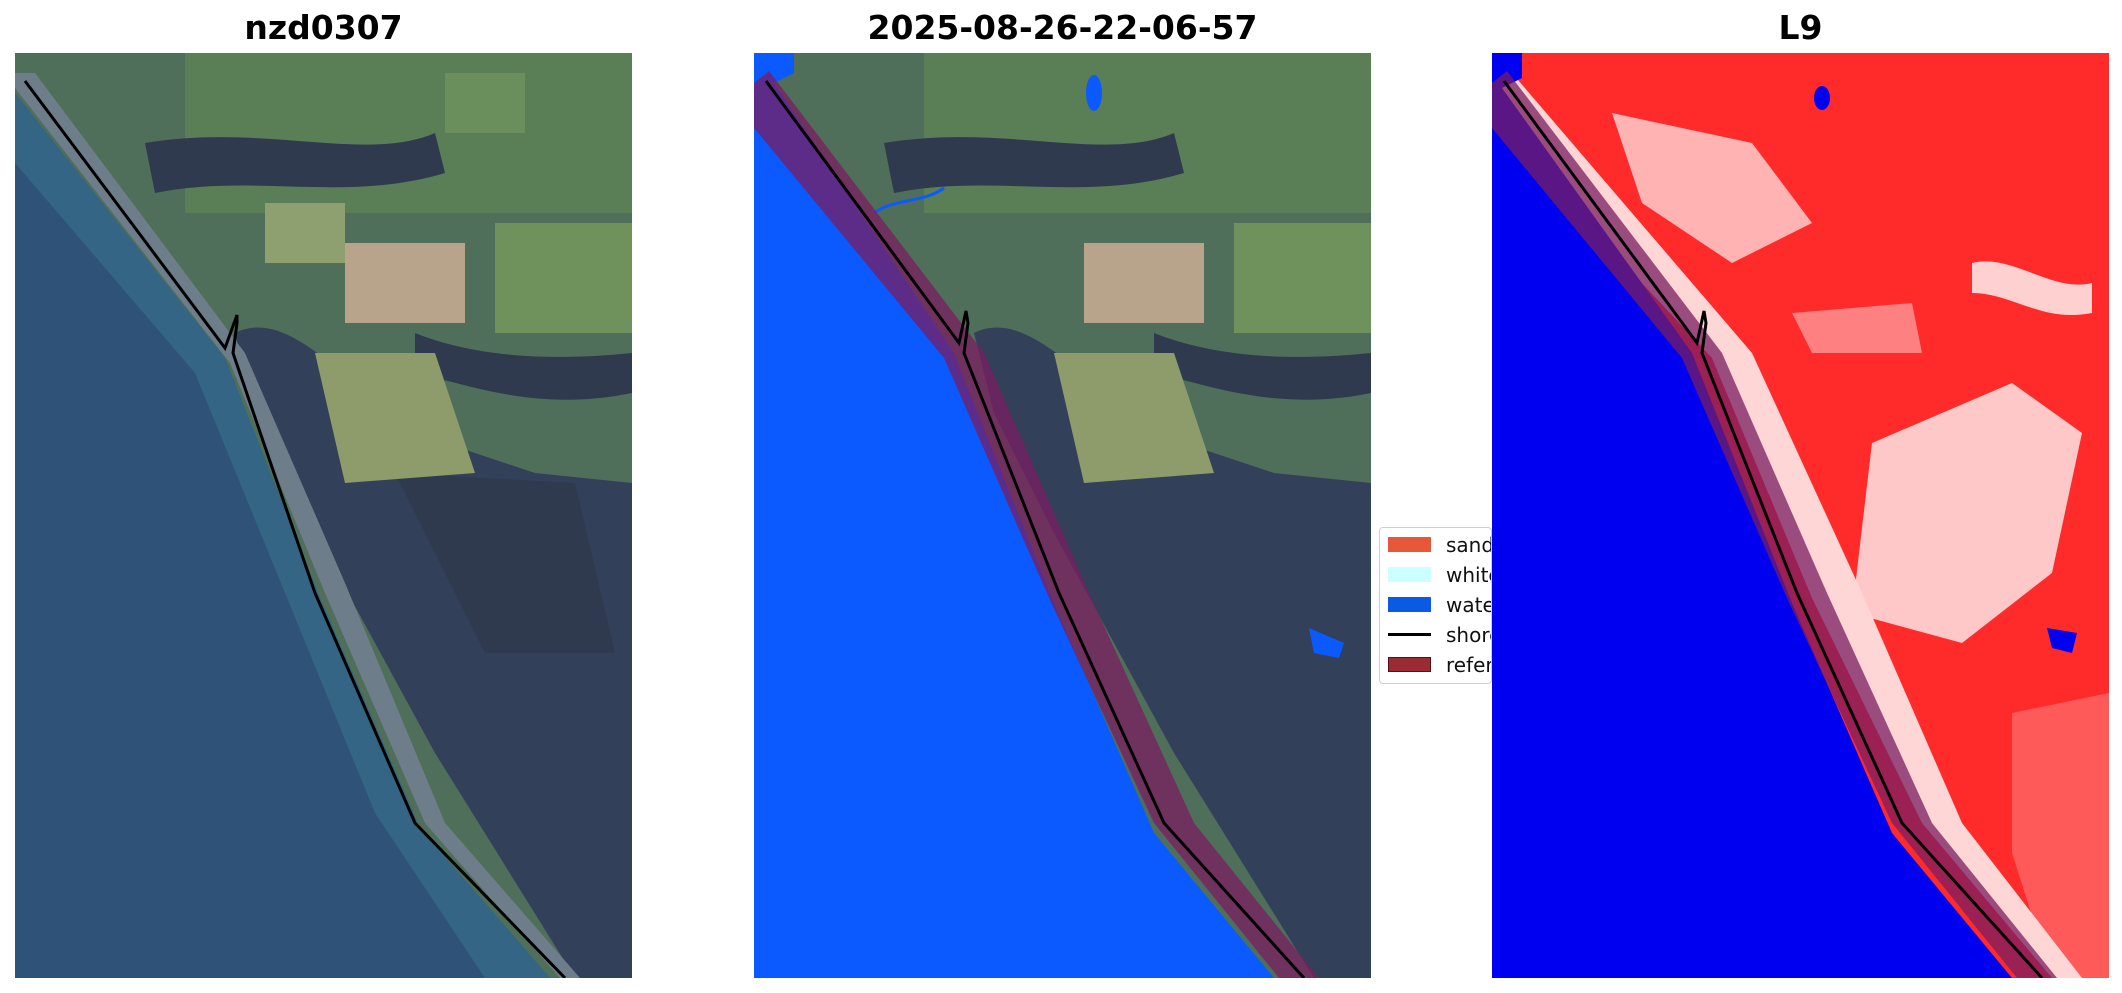 The height and width of the screenshot is (993, 2122). Describe the element at coordinates (1468, 605) in the screenshot. I see `legend-label-water: water` at that location.